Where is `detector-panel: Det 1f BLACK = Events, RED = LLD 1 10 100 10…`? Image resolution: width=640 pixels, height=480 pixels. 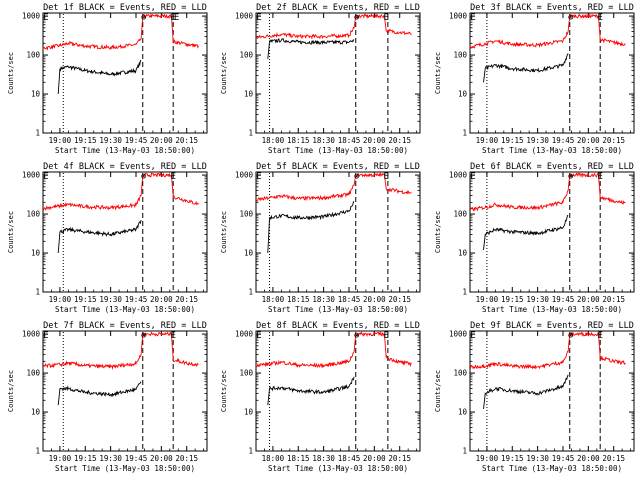 detector-panel: Det 1f BLACK = Events, RED = LLD 1 10 100 10… is located at coordinates (107, 79).